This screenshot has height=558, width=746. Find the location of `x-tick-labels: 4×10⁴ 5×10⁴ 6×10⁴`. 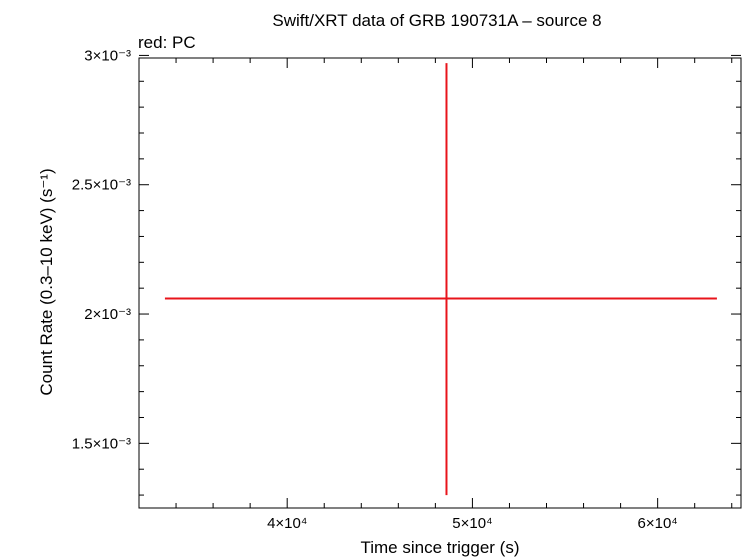

x-tick-labels: 4×10⁴ 5×10⁴ 6×10⁴ is located at coordinates (472, 523).